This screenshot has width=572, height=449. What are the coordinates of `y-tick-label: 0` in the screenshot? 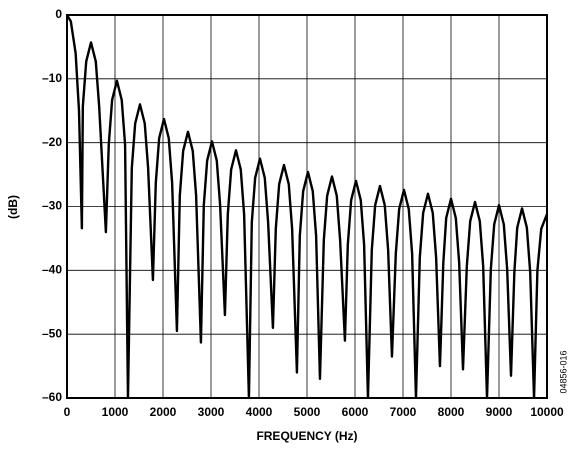 It's located at (58, 14).